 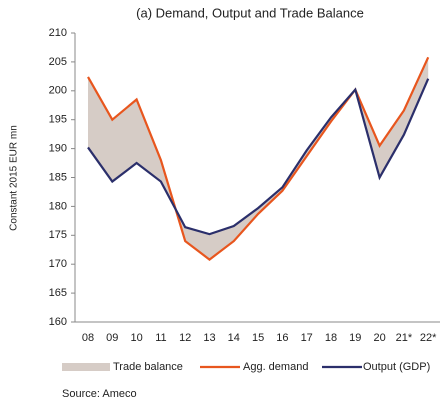 What do you see at coordinates (58, 264) in the screenshot?
I see `y-tick-label: 170` at bounding box center [58, 264].